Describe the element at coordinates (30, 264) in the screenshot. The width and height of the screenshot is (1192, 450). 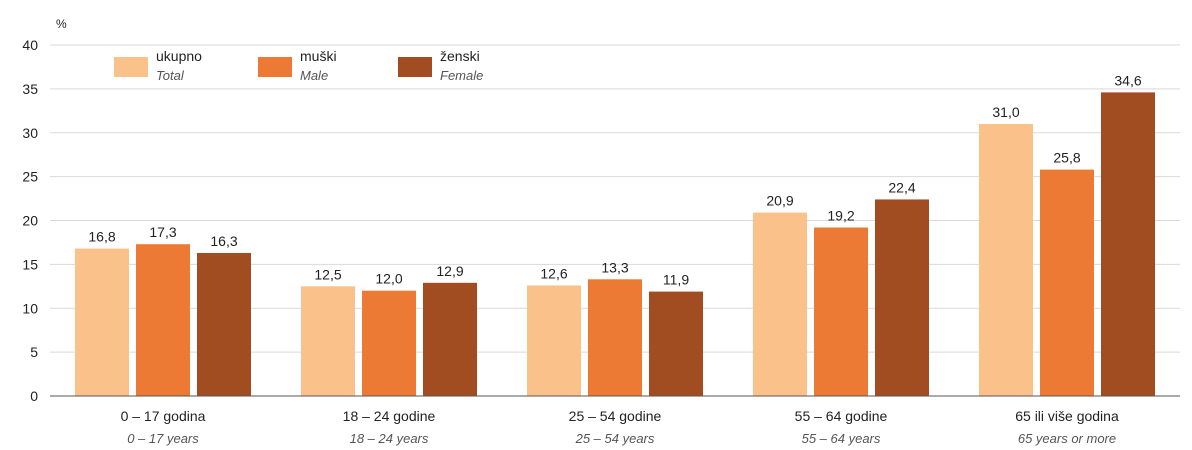
I see `y-tick-label: 15` at that location.